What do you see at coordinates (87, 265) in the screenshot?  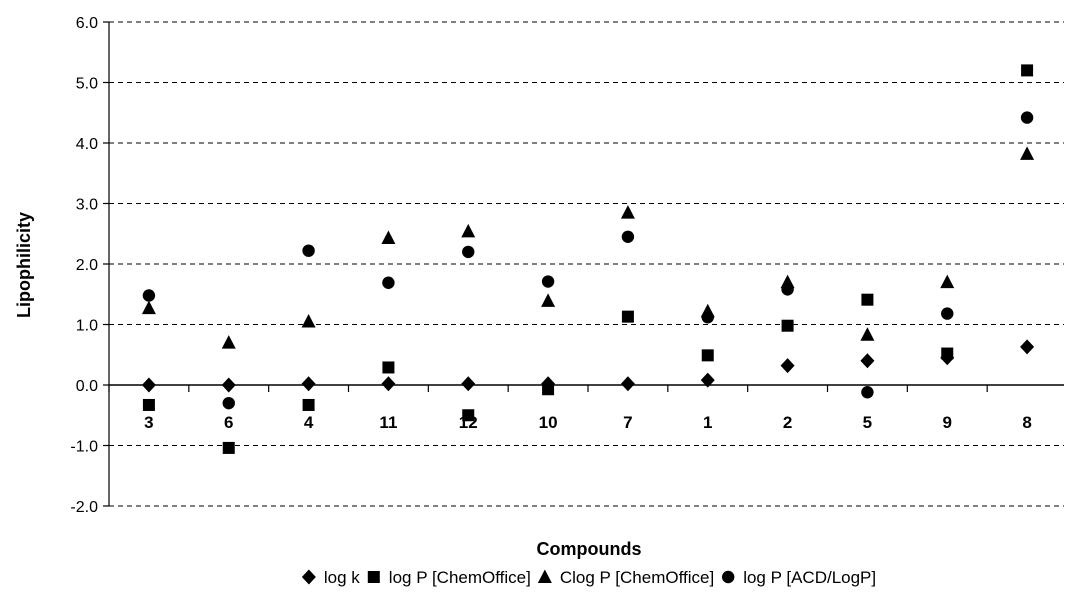 I see `y-tick-label: 2.0` at bounding box center [87, 265].